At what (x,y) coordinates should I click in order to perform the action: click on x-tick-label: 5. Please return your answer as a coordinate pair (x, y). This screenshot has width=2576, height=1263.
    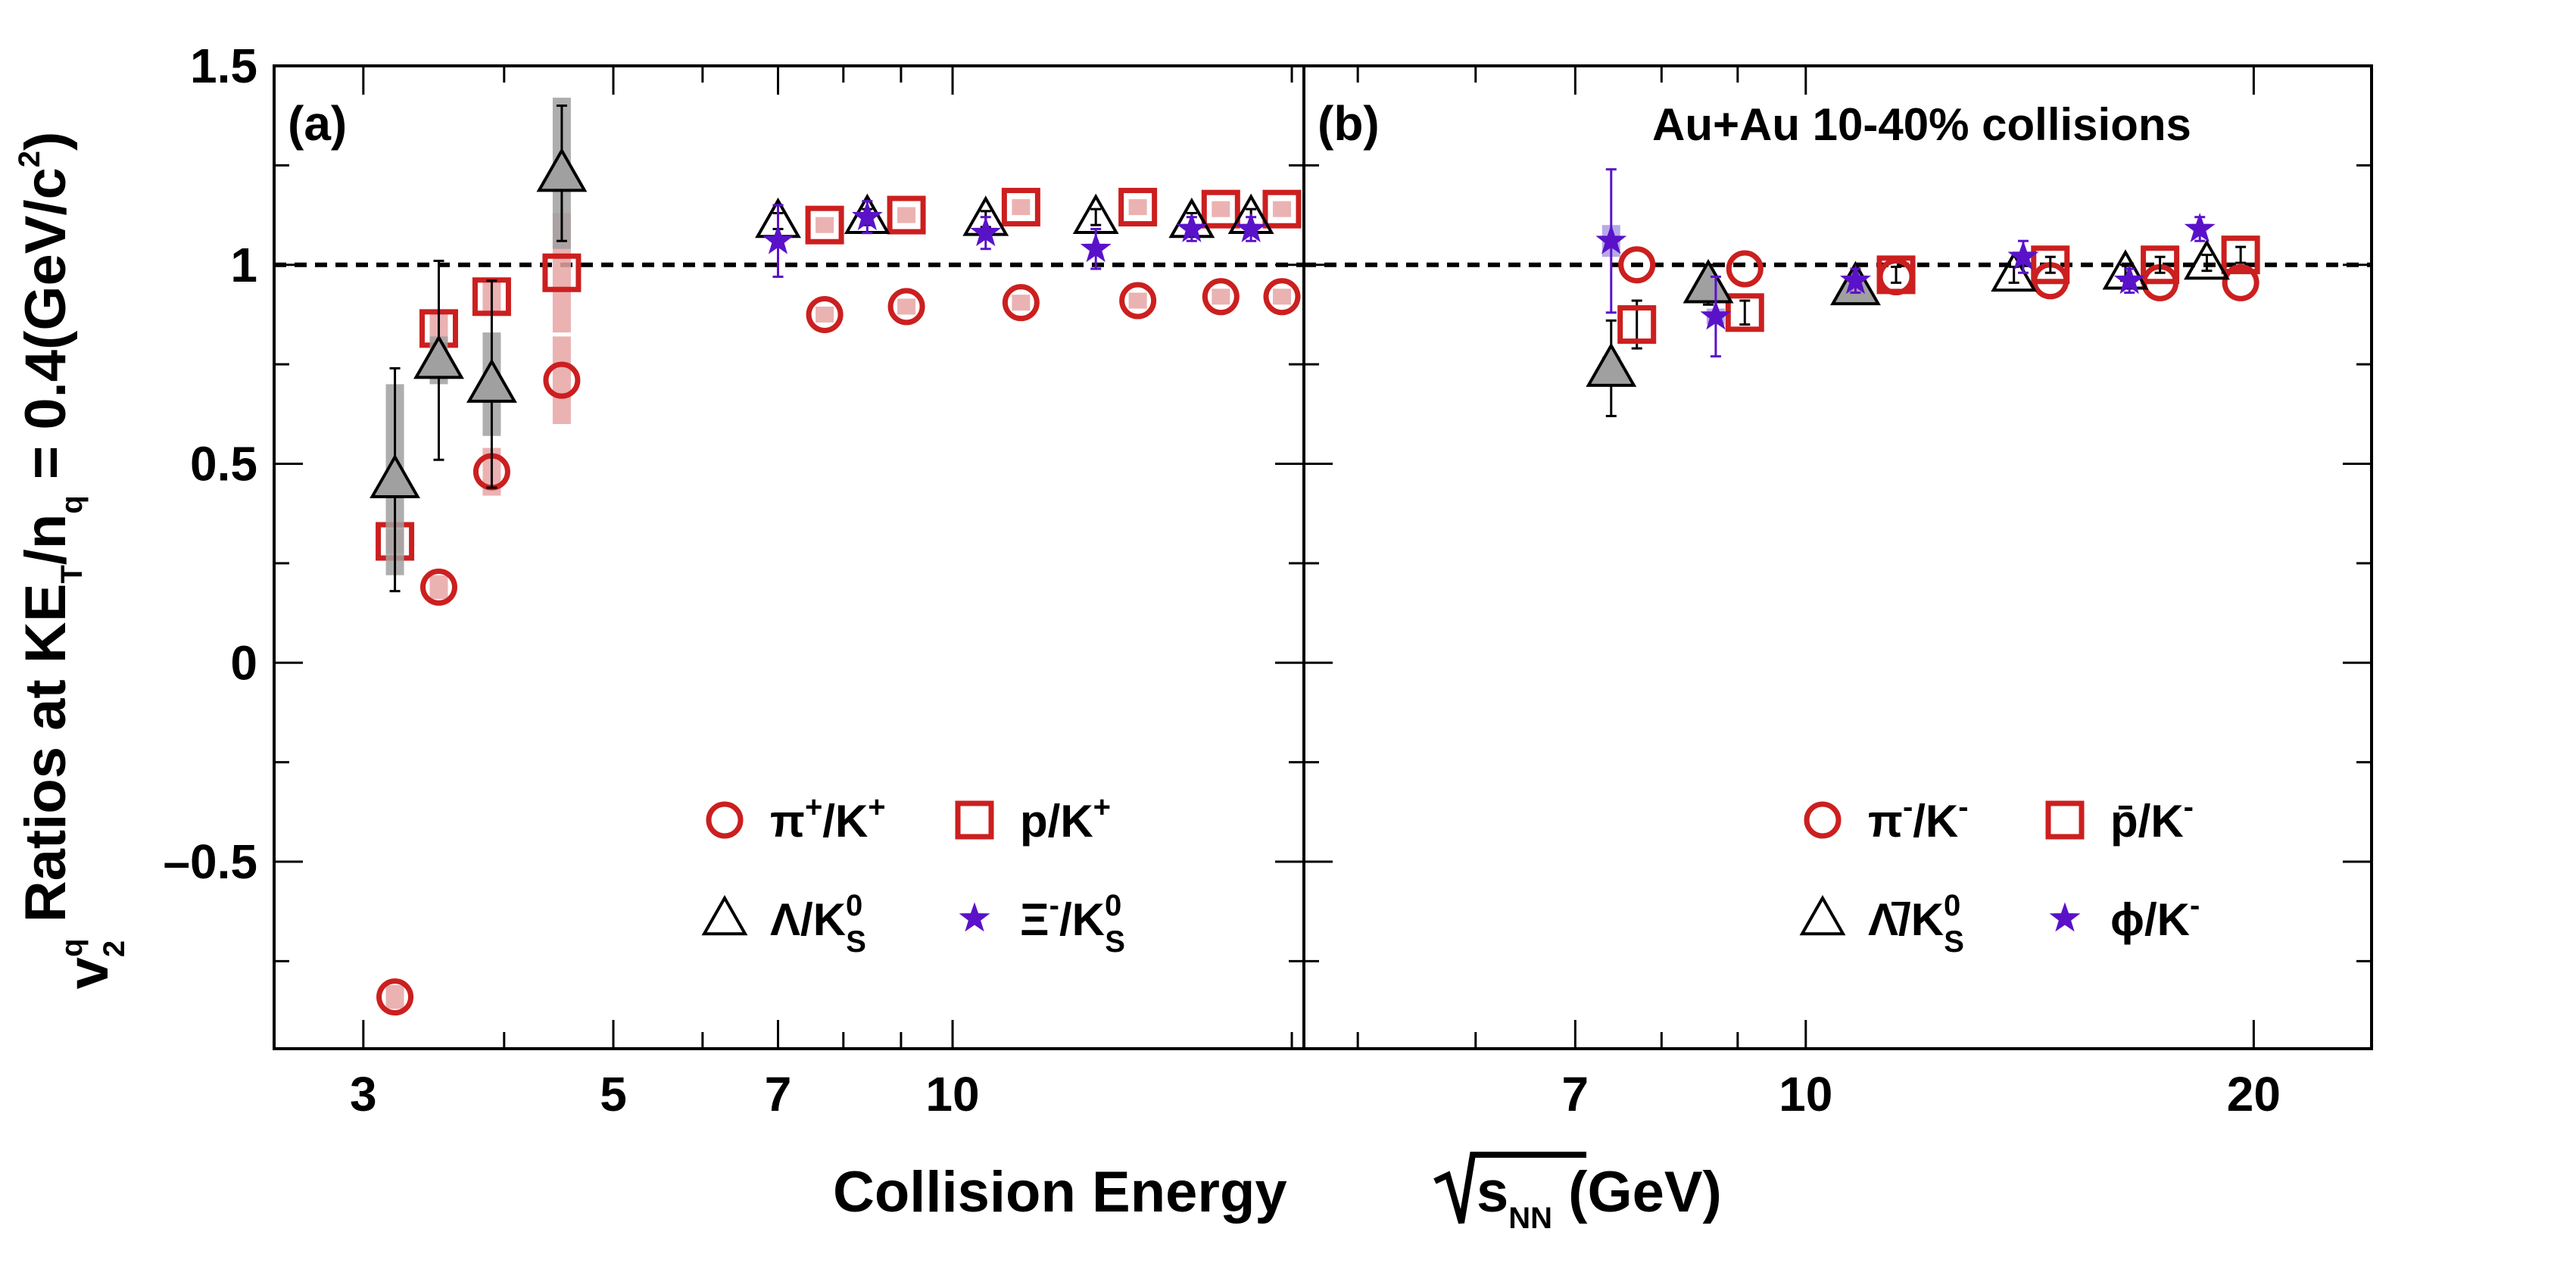
    Looking at the image, I should click on (613, 1094).